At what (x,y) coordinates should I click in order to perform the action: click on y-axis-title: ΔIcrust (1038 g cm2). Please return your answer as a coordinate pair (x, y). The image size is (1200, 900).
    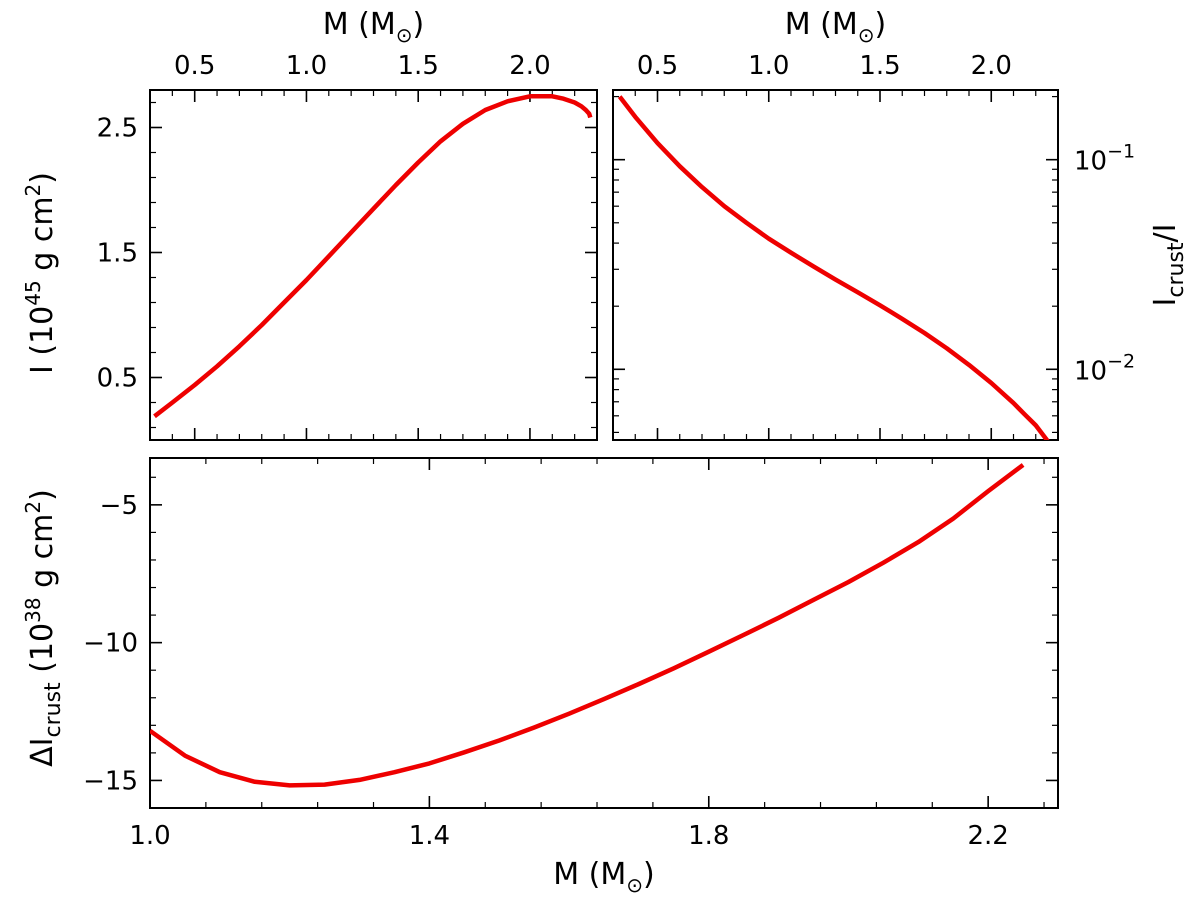
    Looking at the image, I should click on (43, 628).